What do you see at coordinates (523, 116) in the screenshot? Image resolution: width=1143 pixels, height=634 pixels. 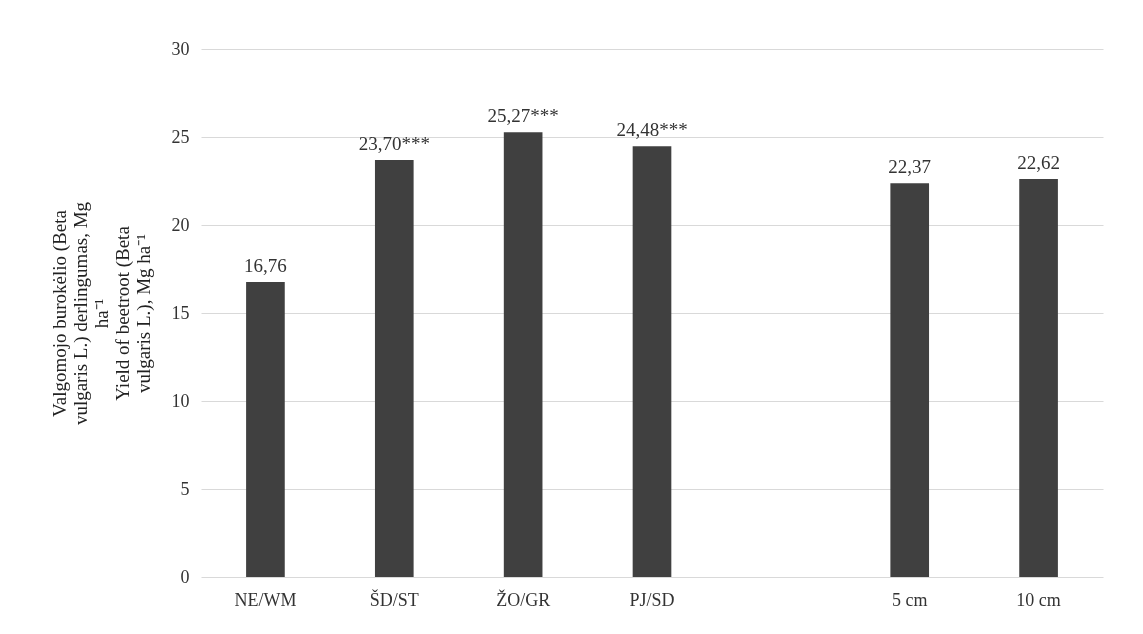 I see `data-label: 25,27***` at bounding box center [523, 116].